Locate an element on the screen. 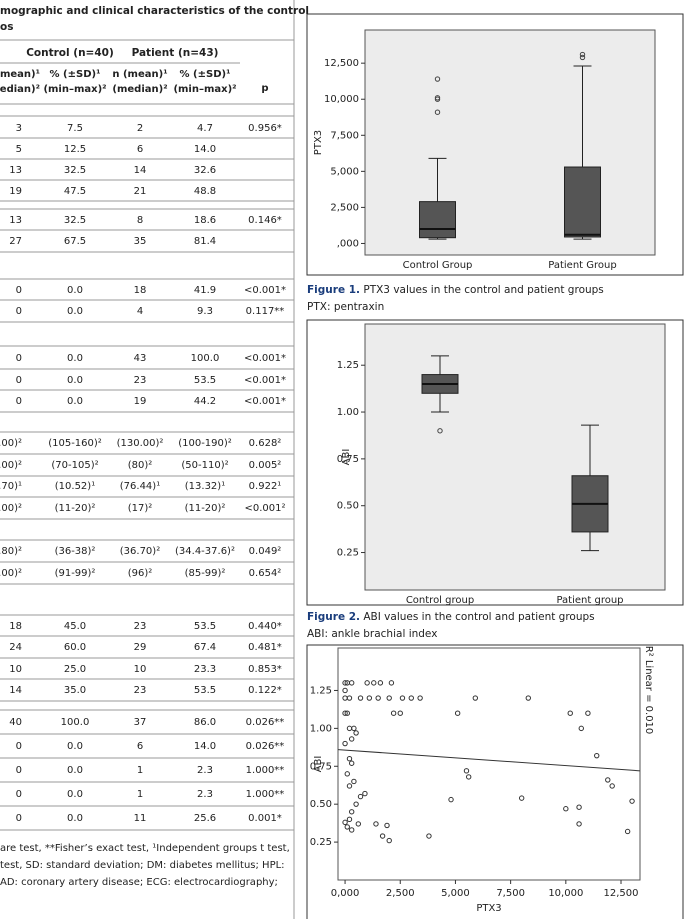 This screenshot has width=685, height=919. table-cell: <0.001² is located at coordinates (264, 508).